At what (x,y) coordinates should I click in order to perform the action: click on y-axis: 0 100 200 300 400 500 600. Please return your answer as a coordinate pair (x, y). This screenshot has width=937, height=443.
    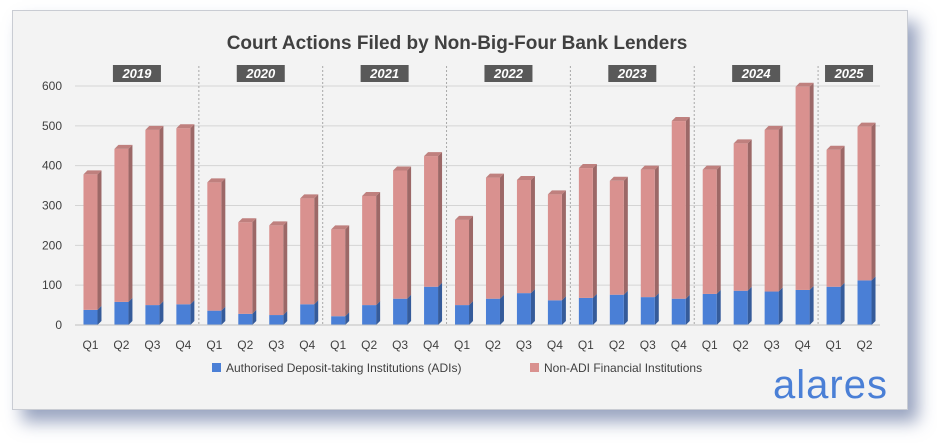
    Looking at the image, I should click on (52, 205).